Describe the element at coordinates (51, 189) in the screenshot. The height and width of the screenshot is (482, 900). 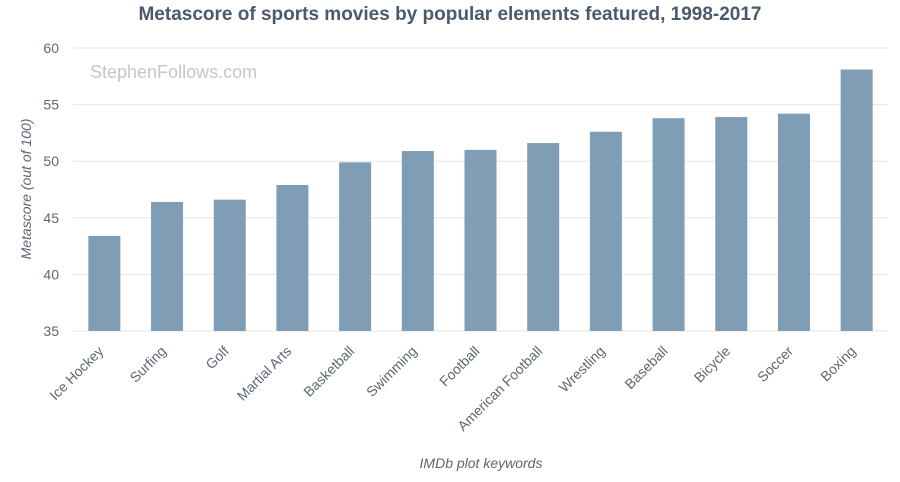
I see `y-axis-ticks: 35 40 45 50 55 60` at that location.